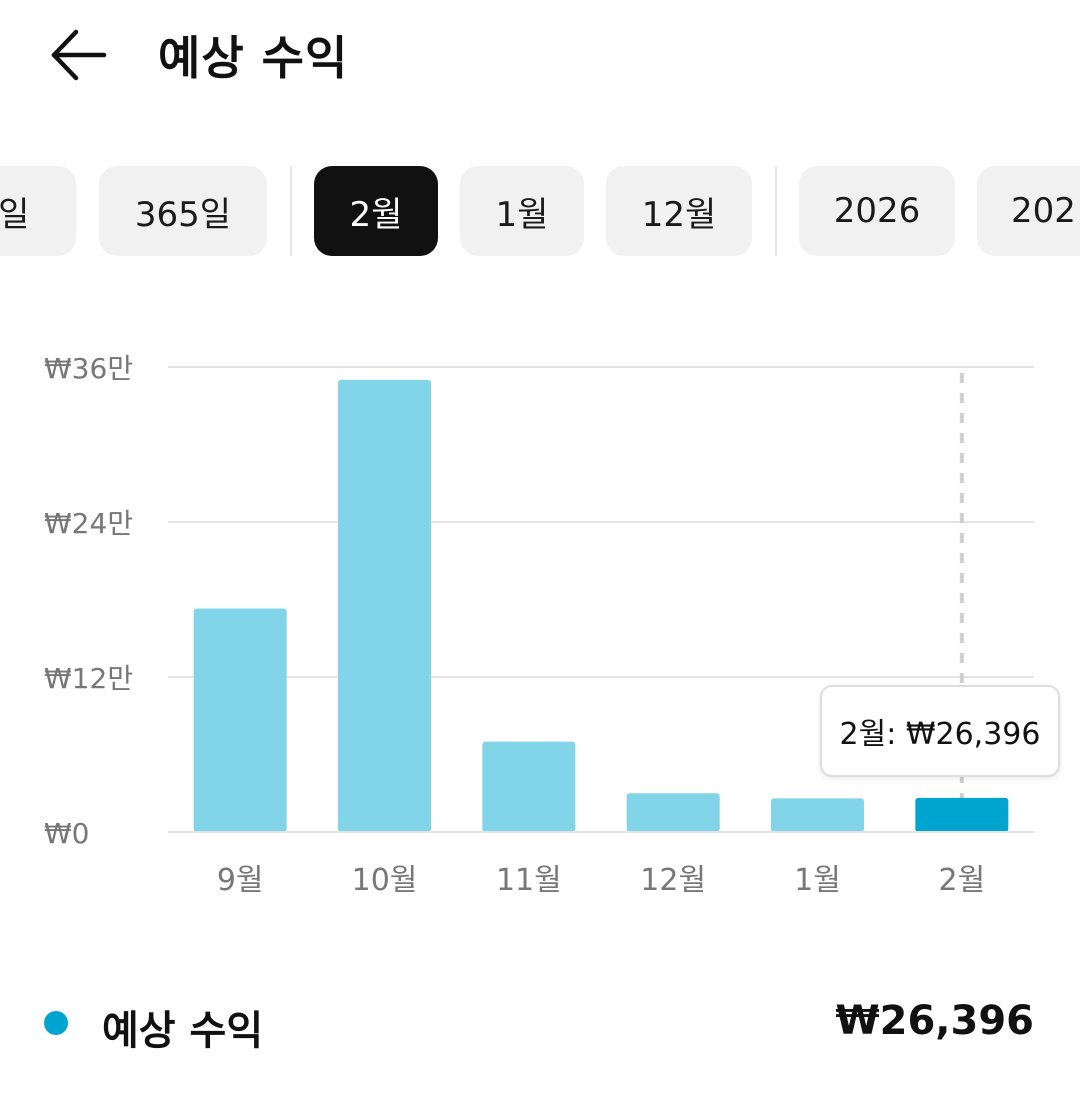 This screenshot has height=1097, width=1080. I want to click on y-tick-label: ₩36만, so click(88, 368).